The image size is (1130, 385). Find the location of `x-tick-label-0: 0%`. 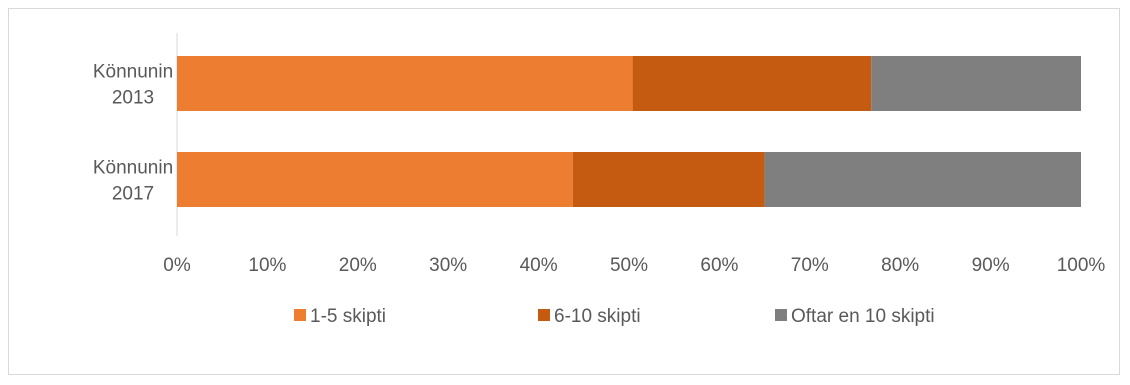

x-tick-label-0: 0% is located at coordinates (177, 265).